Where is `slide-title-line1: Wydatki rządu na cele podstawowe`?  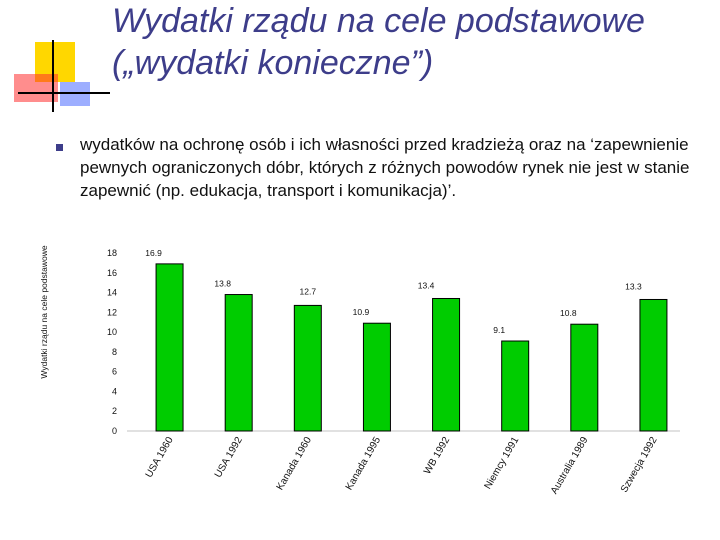 slide-title-line1: Wydatki rządu na cele podstawowe is located at coordinates (378, 21).